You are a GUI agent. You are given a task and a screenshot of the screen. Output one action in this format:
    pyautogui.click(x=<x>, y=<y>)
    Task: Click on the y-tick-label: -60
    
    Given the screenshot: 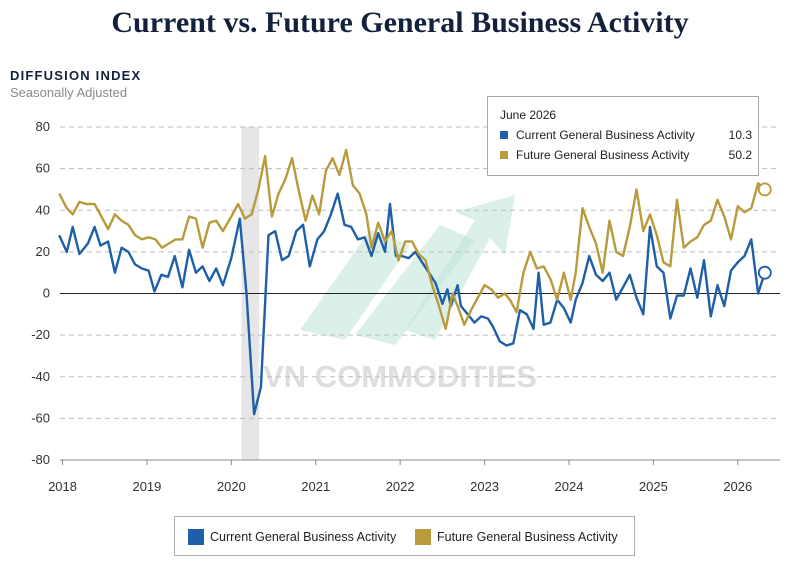 What is the action you would take?
    pyautogui.click(x=40, y=417)
    